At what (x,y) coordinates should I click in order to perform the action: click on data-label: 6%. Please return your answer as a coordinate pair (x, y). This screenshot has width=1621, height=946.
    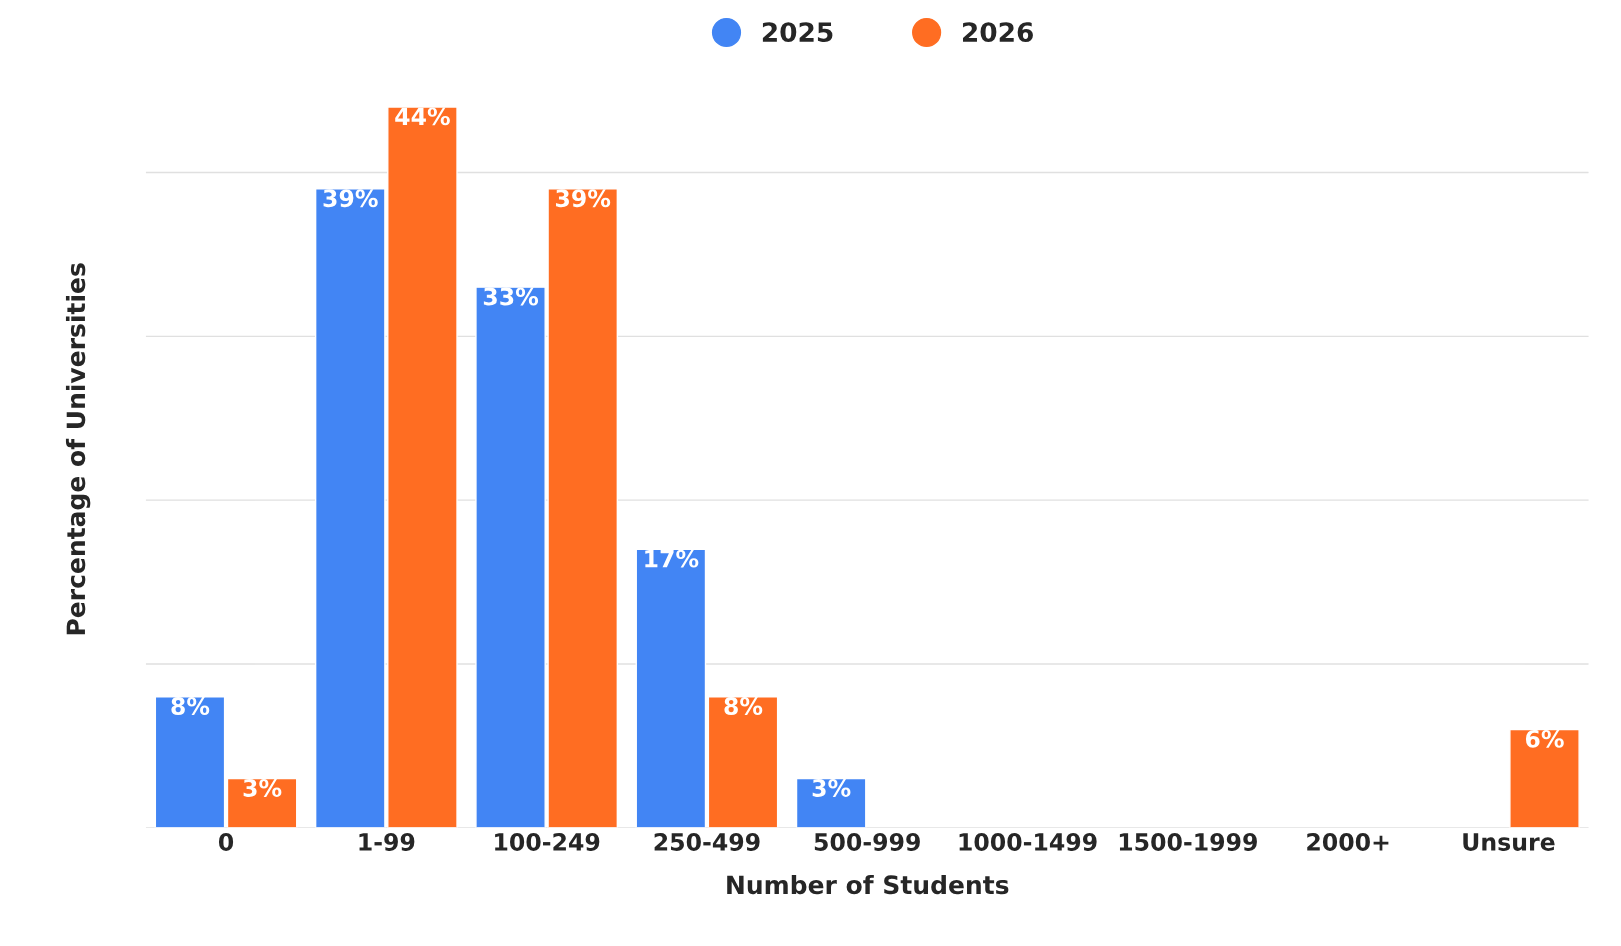
    Looking at the image, I should click on (1544, 738).